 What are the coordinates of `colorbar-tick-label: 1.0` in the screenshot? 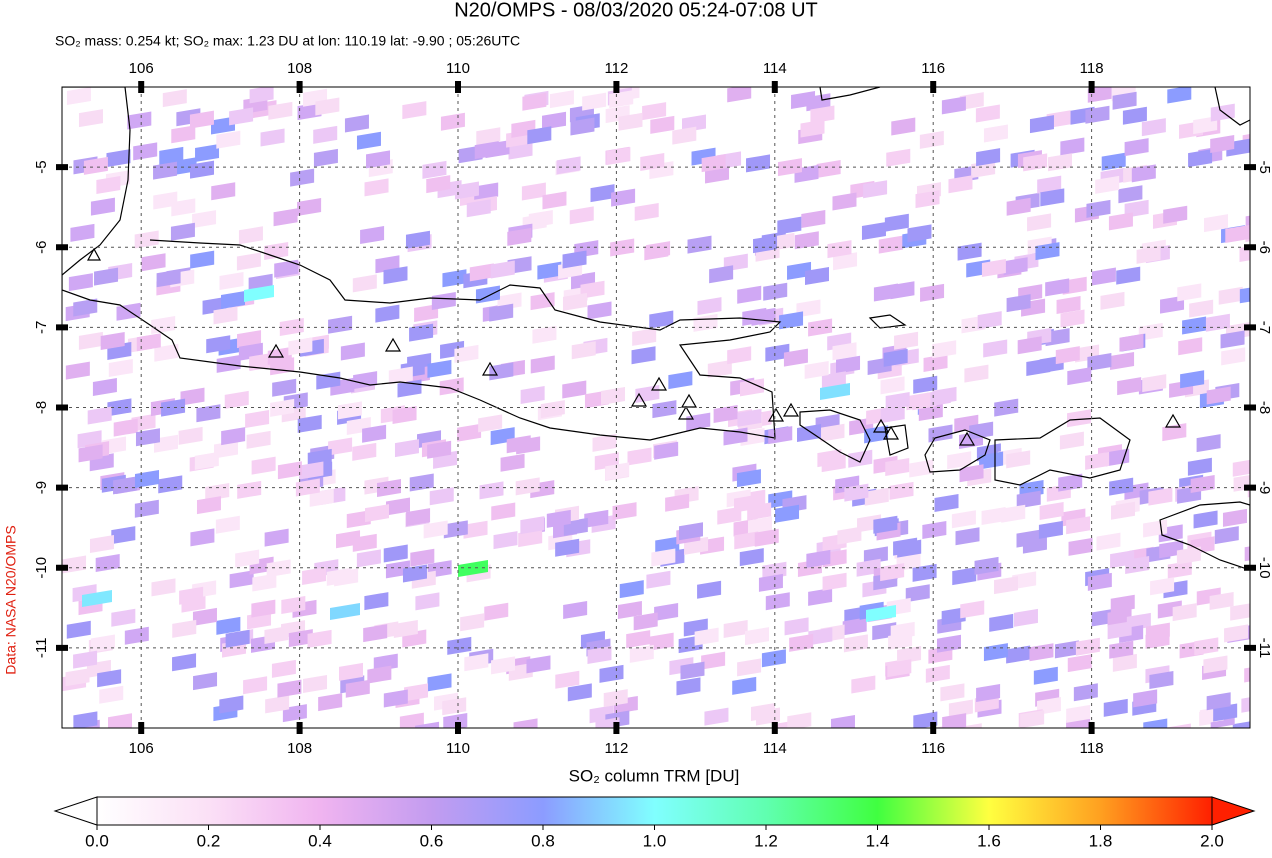 It's located at (655, 840).